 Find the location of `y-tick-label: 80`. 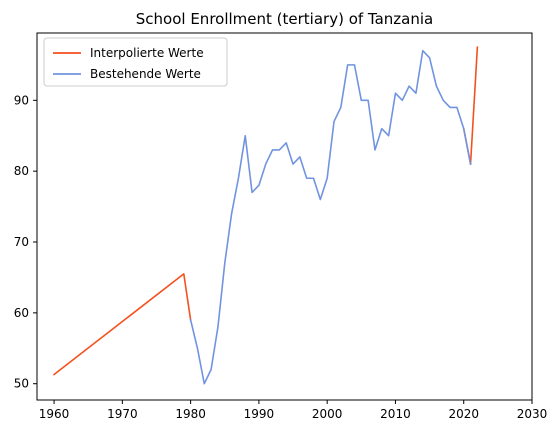

y-tick-label: 80 is located at coordinates (21, 171).